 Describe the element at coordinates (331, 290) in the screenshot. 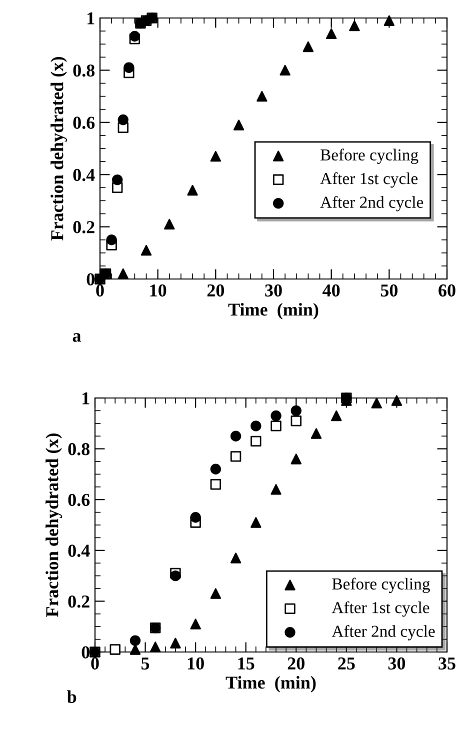

I see `x-tick-label: 40` at that location.